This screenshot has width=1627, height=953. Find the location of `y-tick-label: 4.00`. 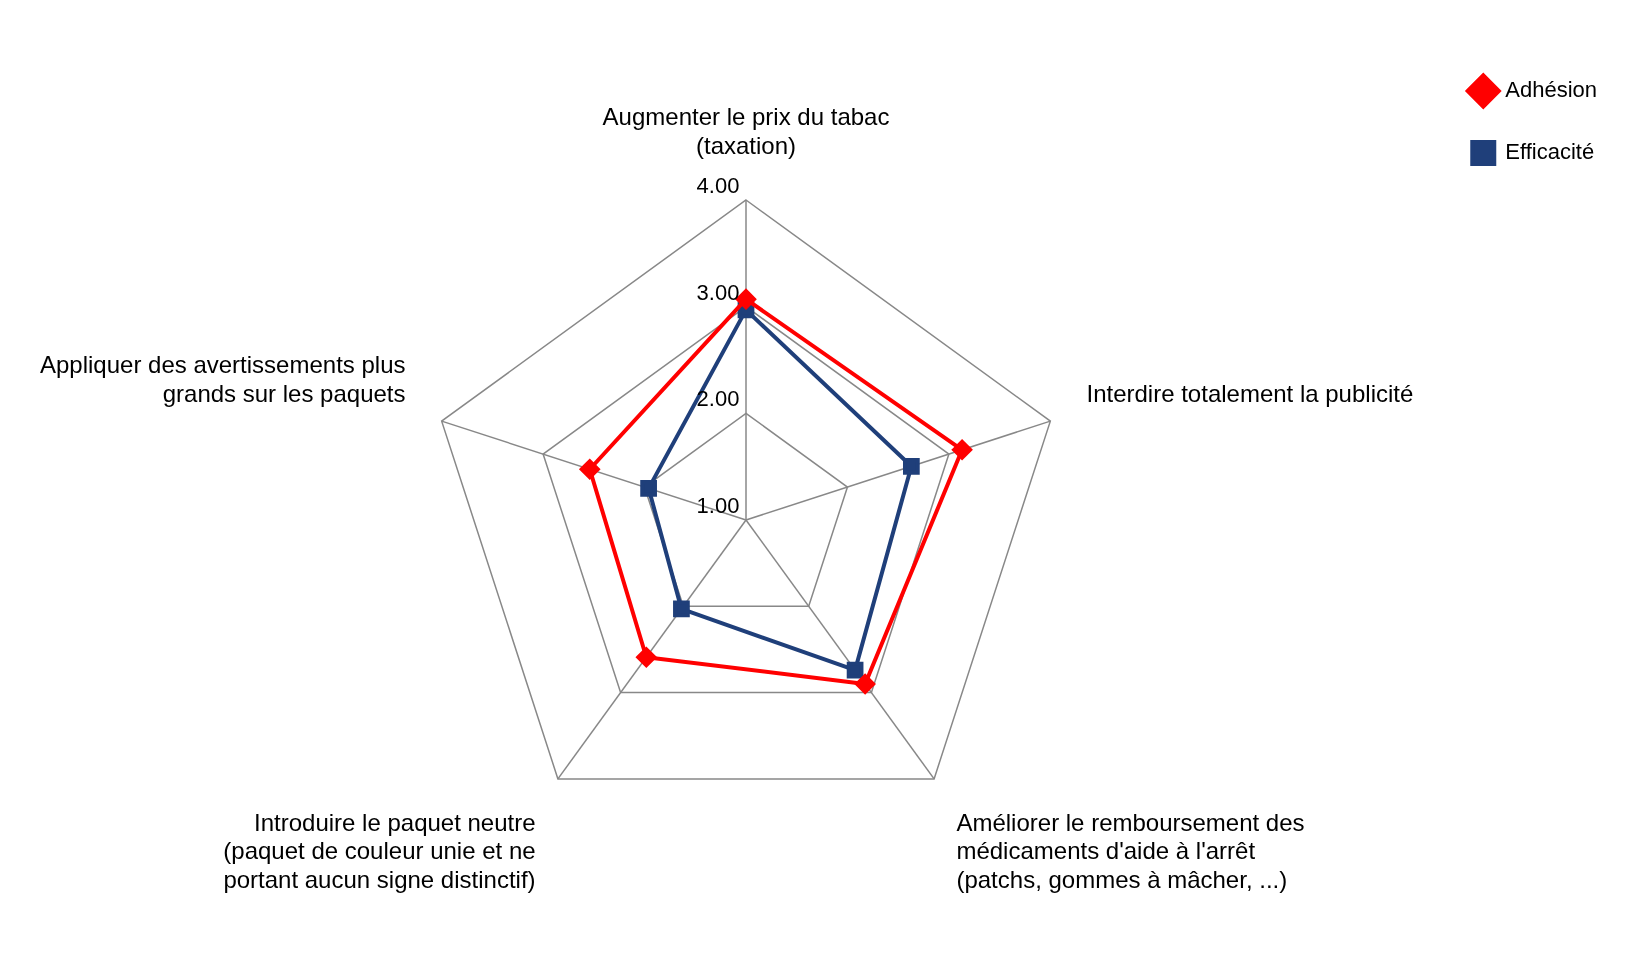

y-tick-label: 4.00 is located at coordinates (718, 186).